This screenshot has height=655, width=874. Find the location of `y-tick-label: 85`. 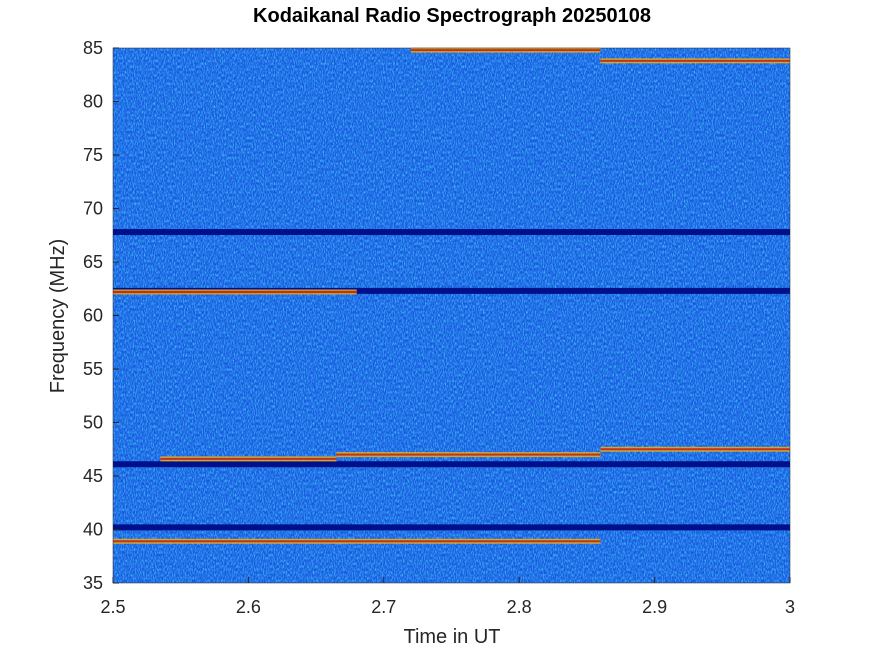

y-tick-label: 85 is located at coordinates (93, 48).